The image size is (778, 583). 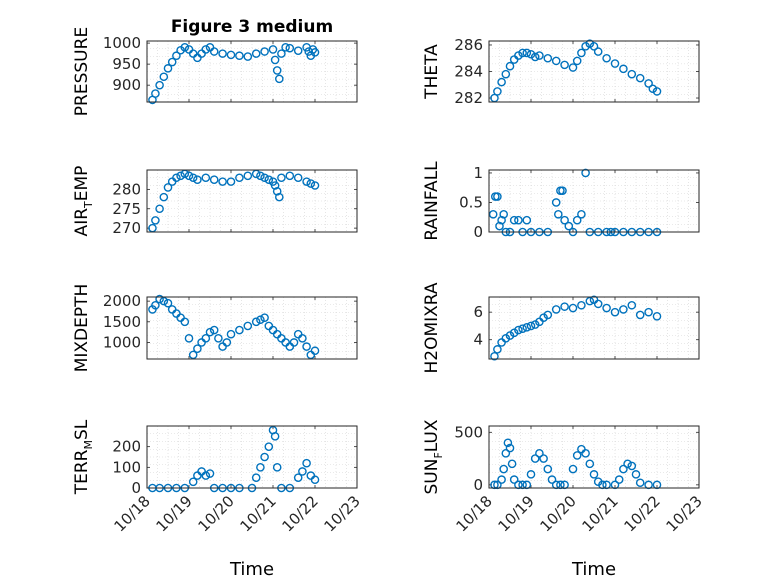 What do you see at coordinates (468, 98) in the screenshot?
I see `y-tick-label: 282` at bounding box center [468, 98].